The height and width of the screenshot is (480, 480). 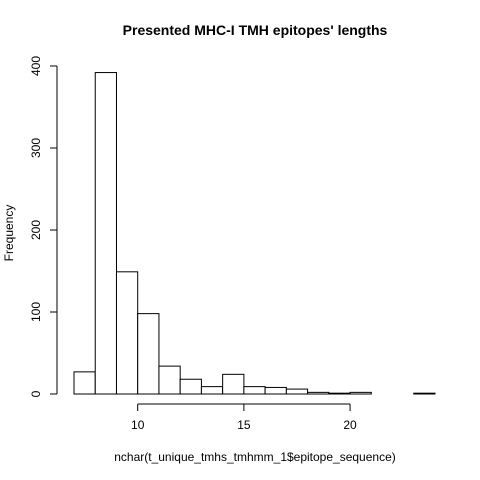 What do you see at coordinates (36, 148) in the screenshot?
I see `y-tick-label: 300` at bounding box center [36, 148].